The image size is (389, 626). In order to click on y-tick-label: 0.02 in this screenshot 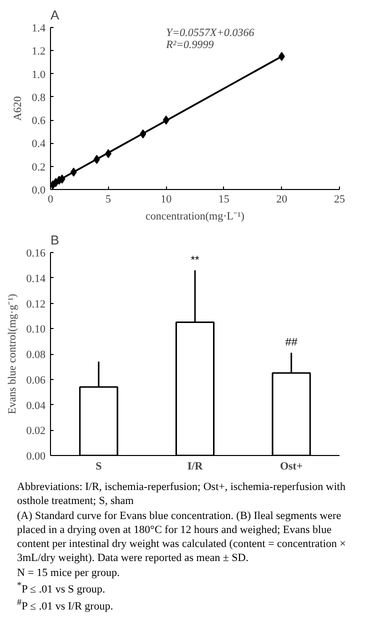, I will do `click(36, 431)`.